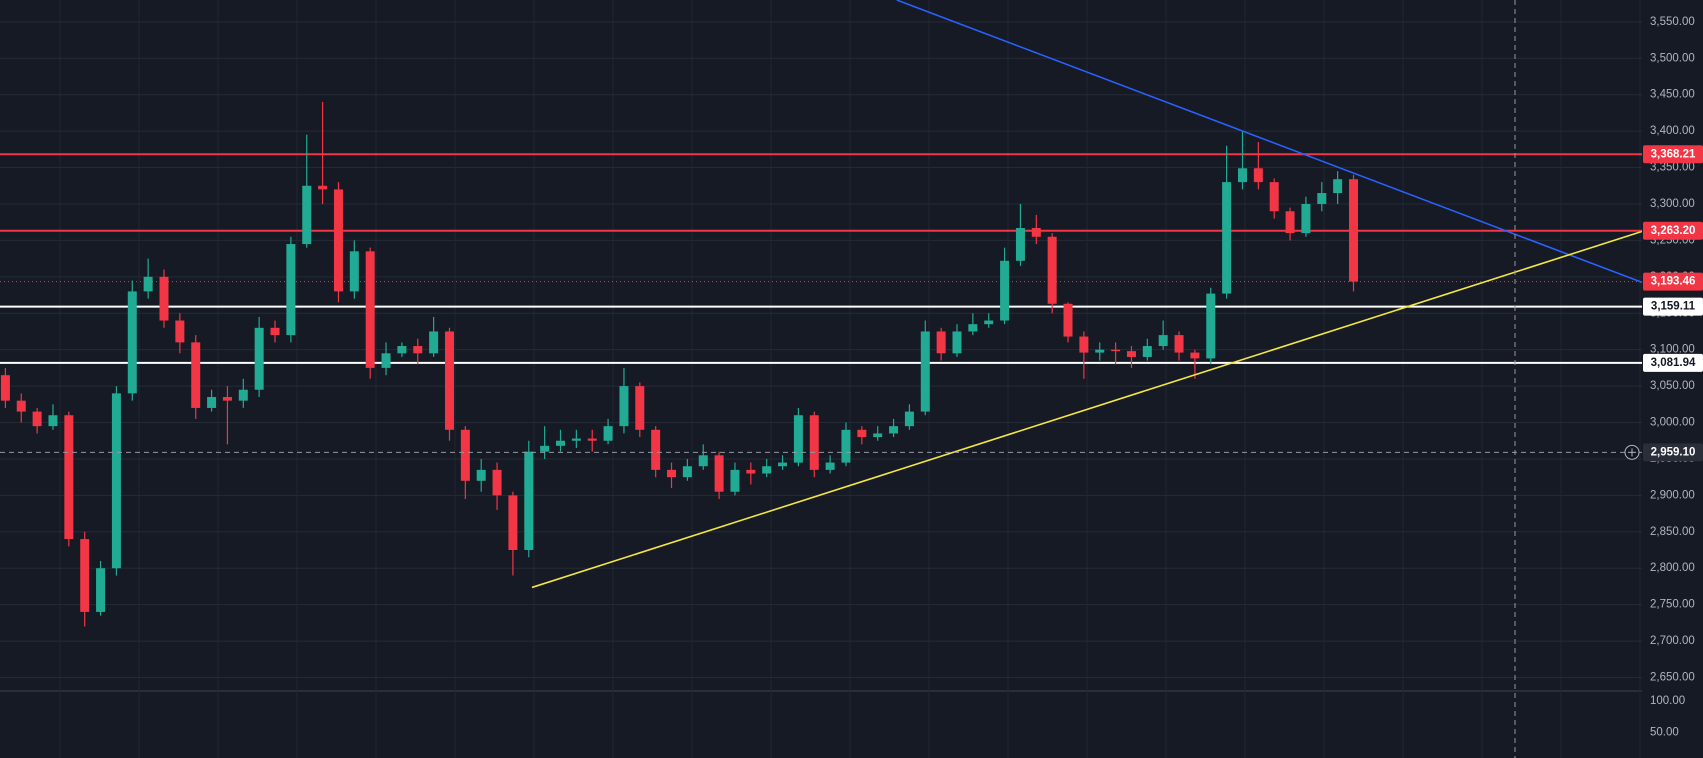 This screenshot has height=758, width=1703. What do you see at coordinates (1673, 281) in the screenshot?
I see `last-price-label-bg` at bounding box center [1673, 281].